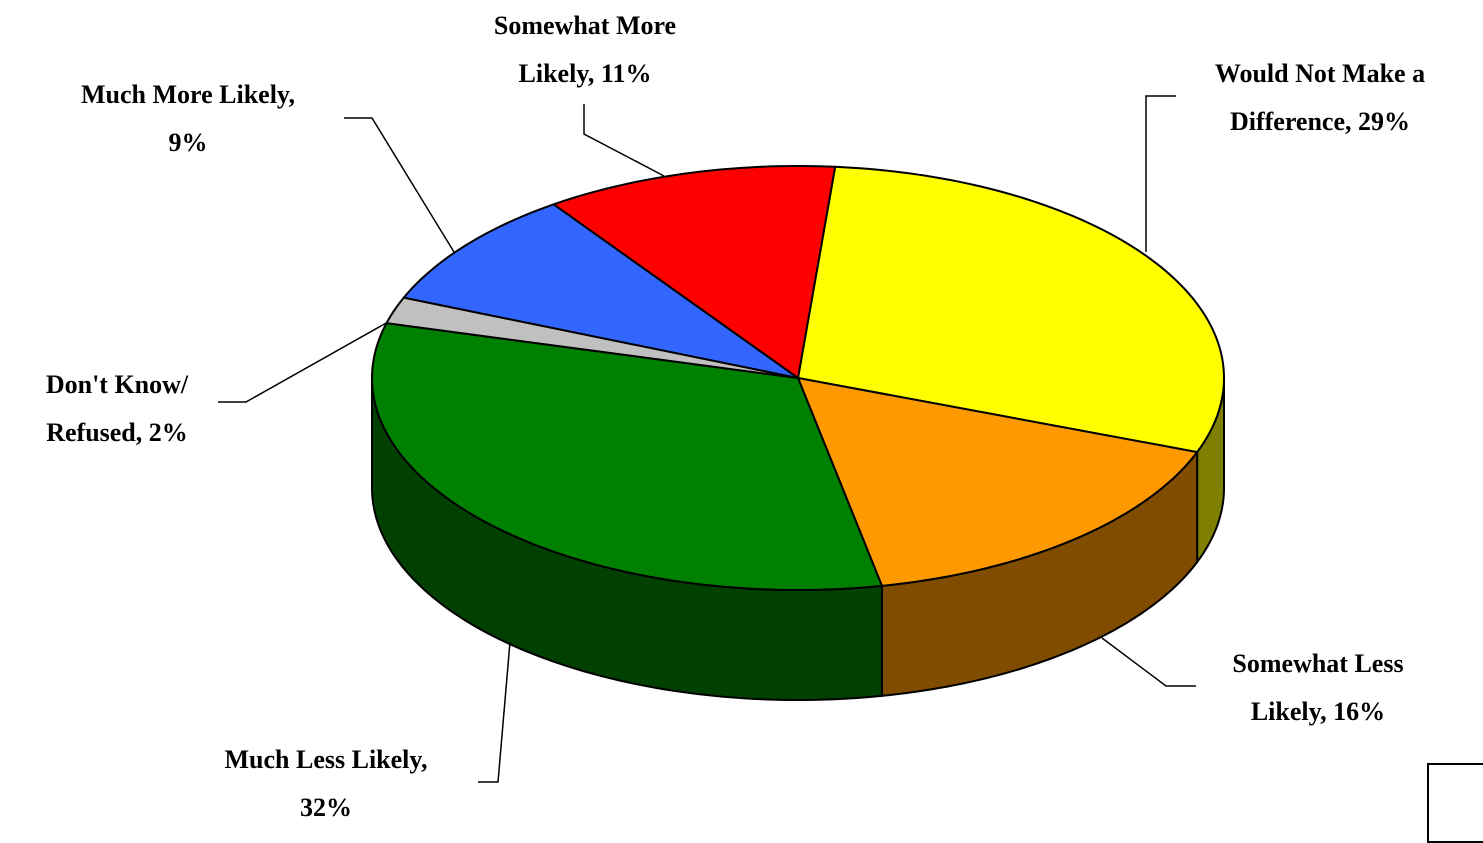  Describe the element at coordinates (326, 783) in the screenshot. I see `data-label-2: Much Less Likely, 32%` at that location.